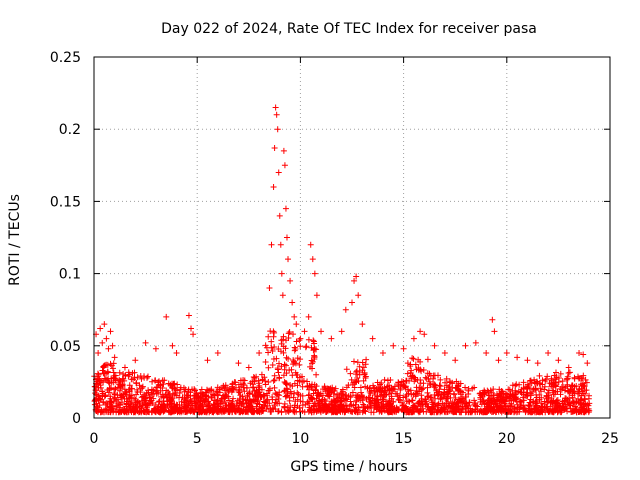 This screenshot has width=640, height=480. What do you see at coordinates (348, 467) in the screenshot?
I see `x-axis-label: GPS time / hours` at bounding box center [348, 467].